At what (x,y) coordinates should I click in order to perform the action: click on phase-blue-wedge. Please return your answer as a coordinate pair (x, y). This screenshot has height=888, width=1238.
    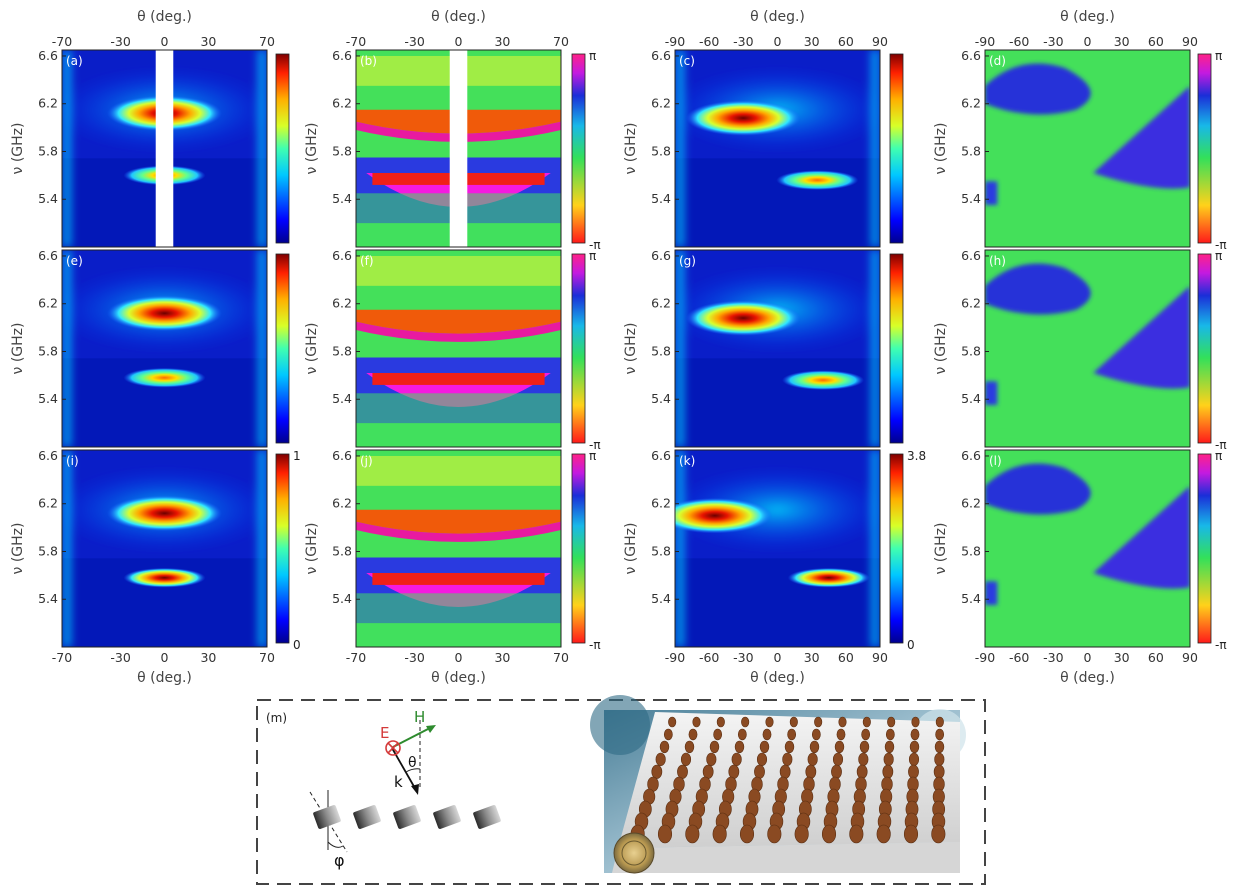
    Looking at the image, I should click on (1141, 137).